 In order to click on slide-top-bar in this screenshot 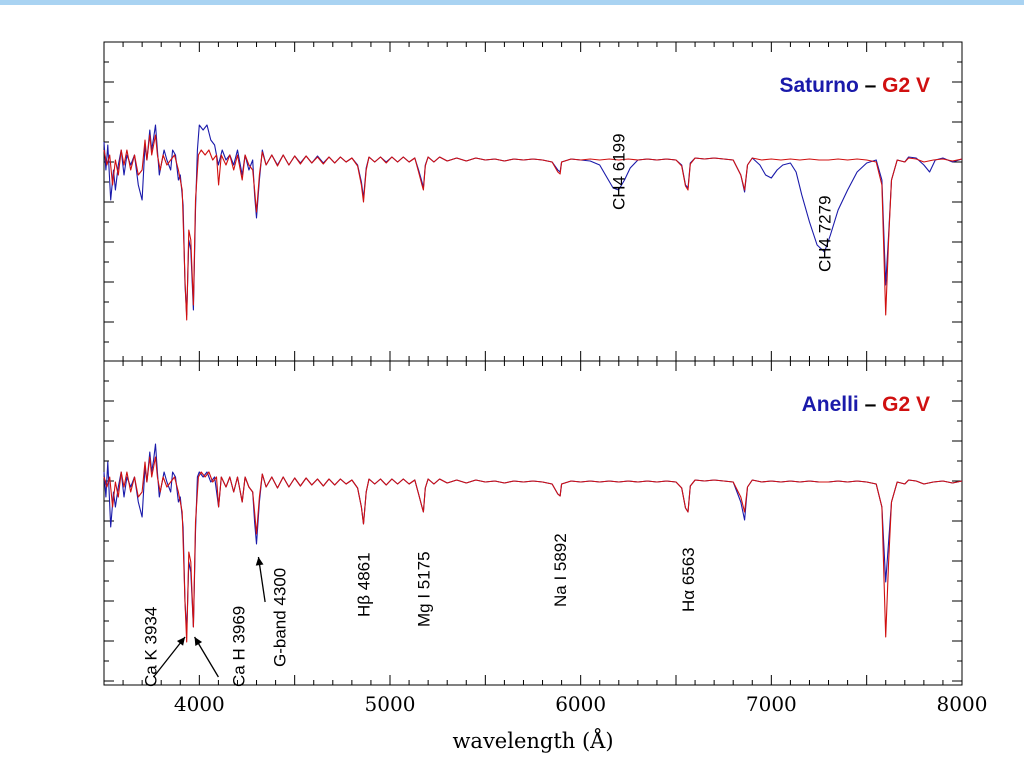, I will do `click(512, 2)`.